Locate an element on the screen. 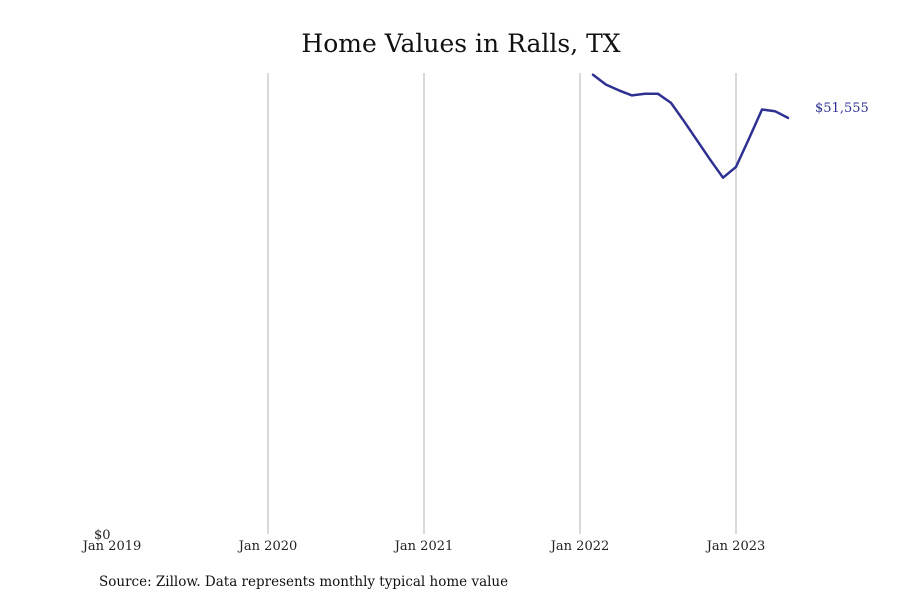 This screenshot has height=600, width=900. x-tick-label: Jan 2021 is located at coordinates (423, 546).